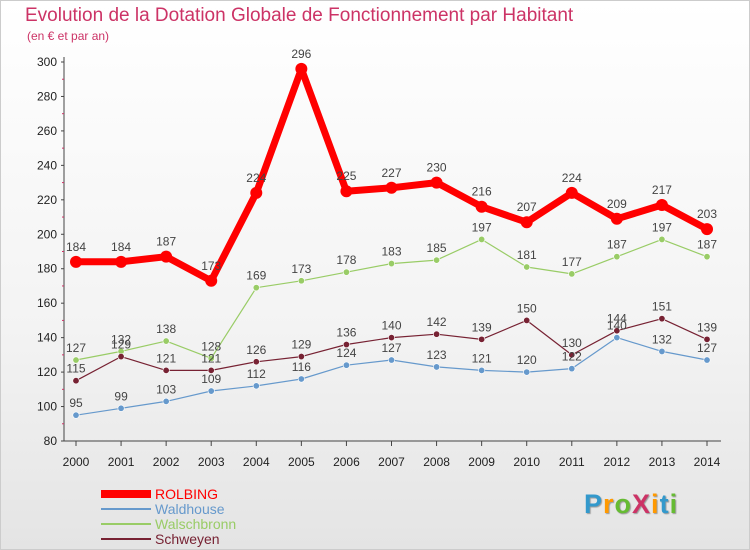  I want to click on data-label-walschbronn: 197, so click(482, 227).